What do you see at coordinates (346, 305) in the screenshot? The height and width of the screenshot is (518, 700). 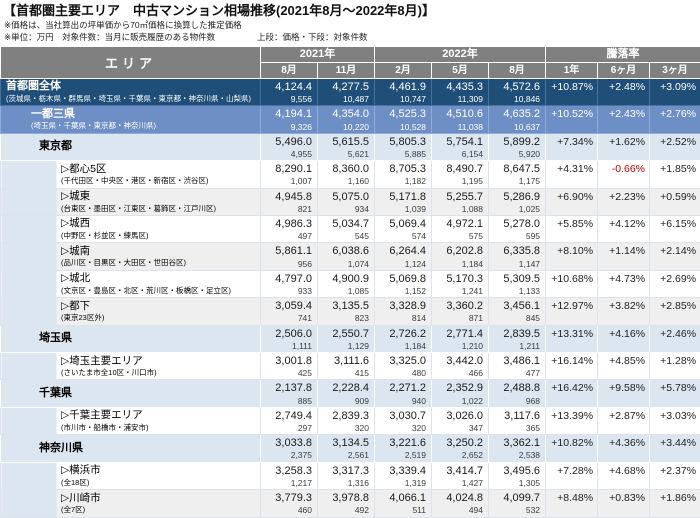 I see `price-value: 3,135.5` at bounding box center [346, 305].